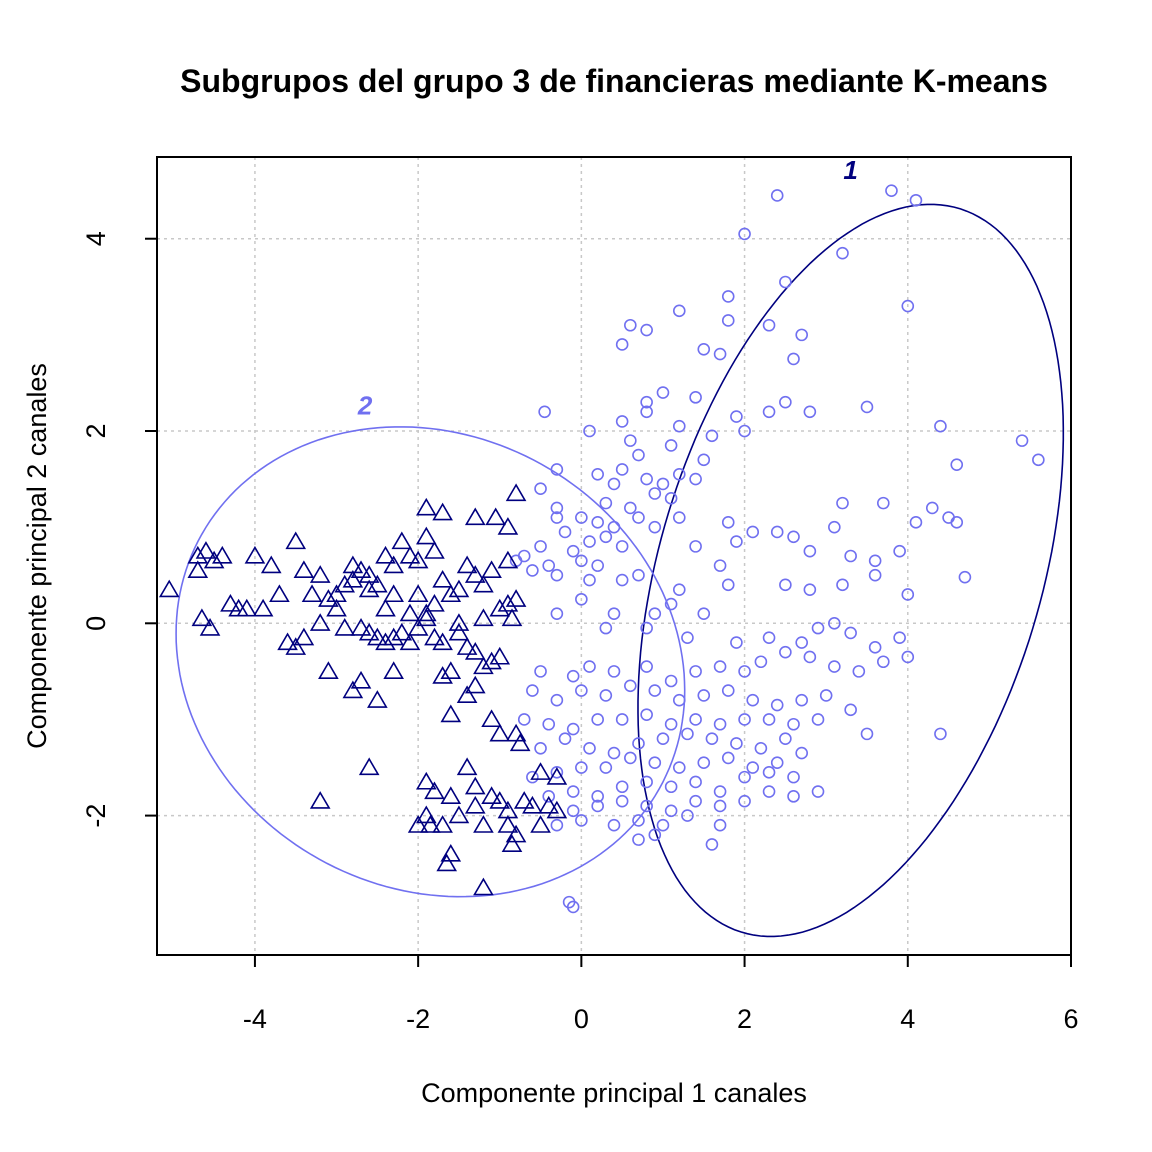 This screenshot has height=1152, width=1152. What do you see at coordinates (365, 406) in the screenshot?
I see `cluster-label-2: 2` at bounding box center [365, 406].